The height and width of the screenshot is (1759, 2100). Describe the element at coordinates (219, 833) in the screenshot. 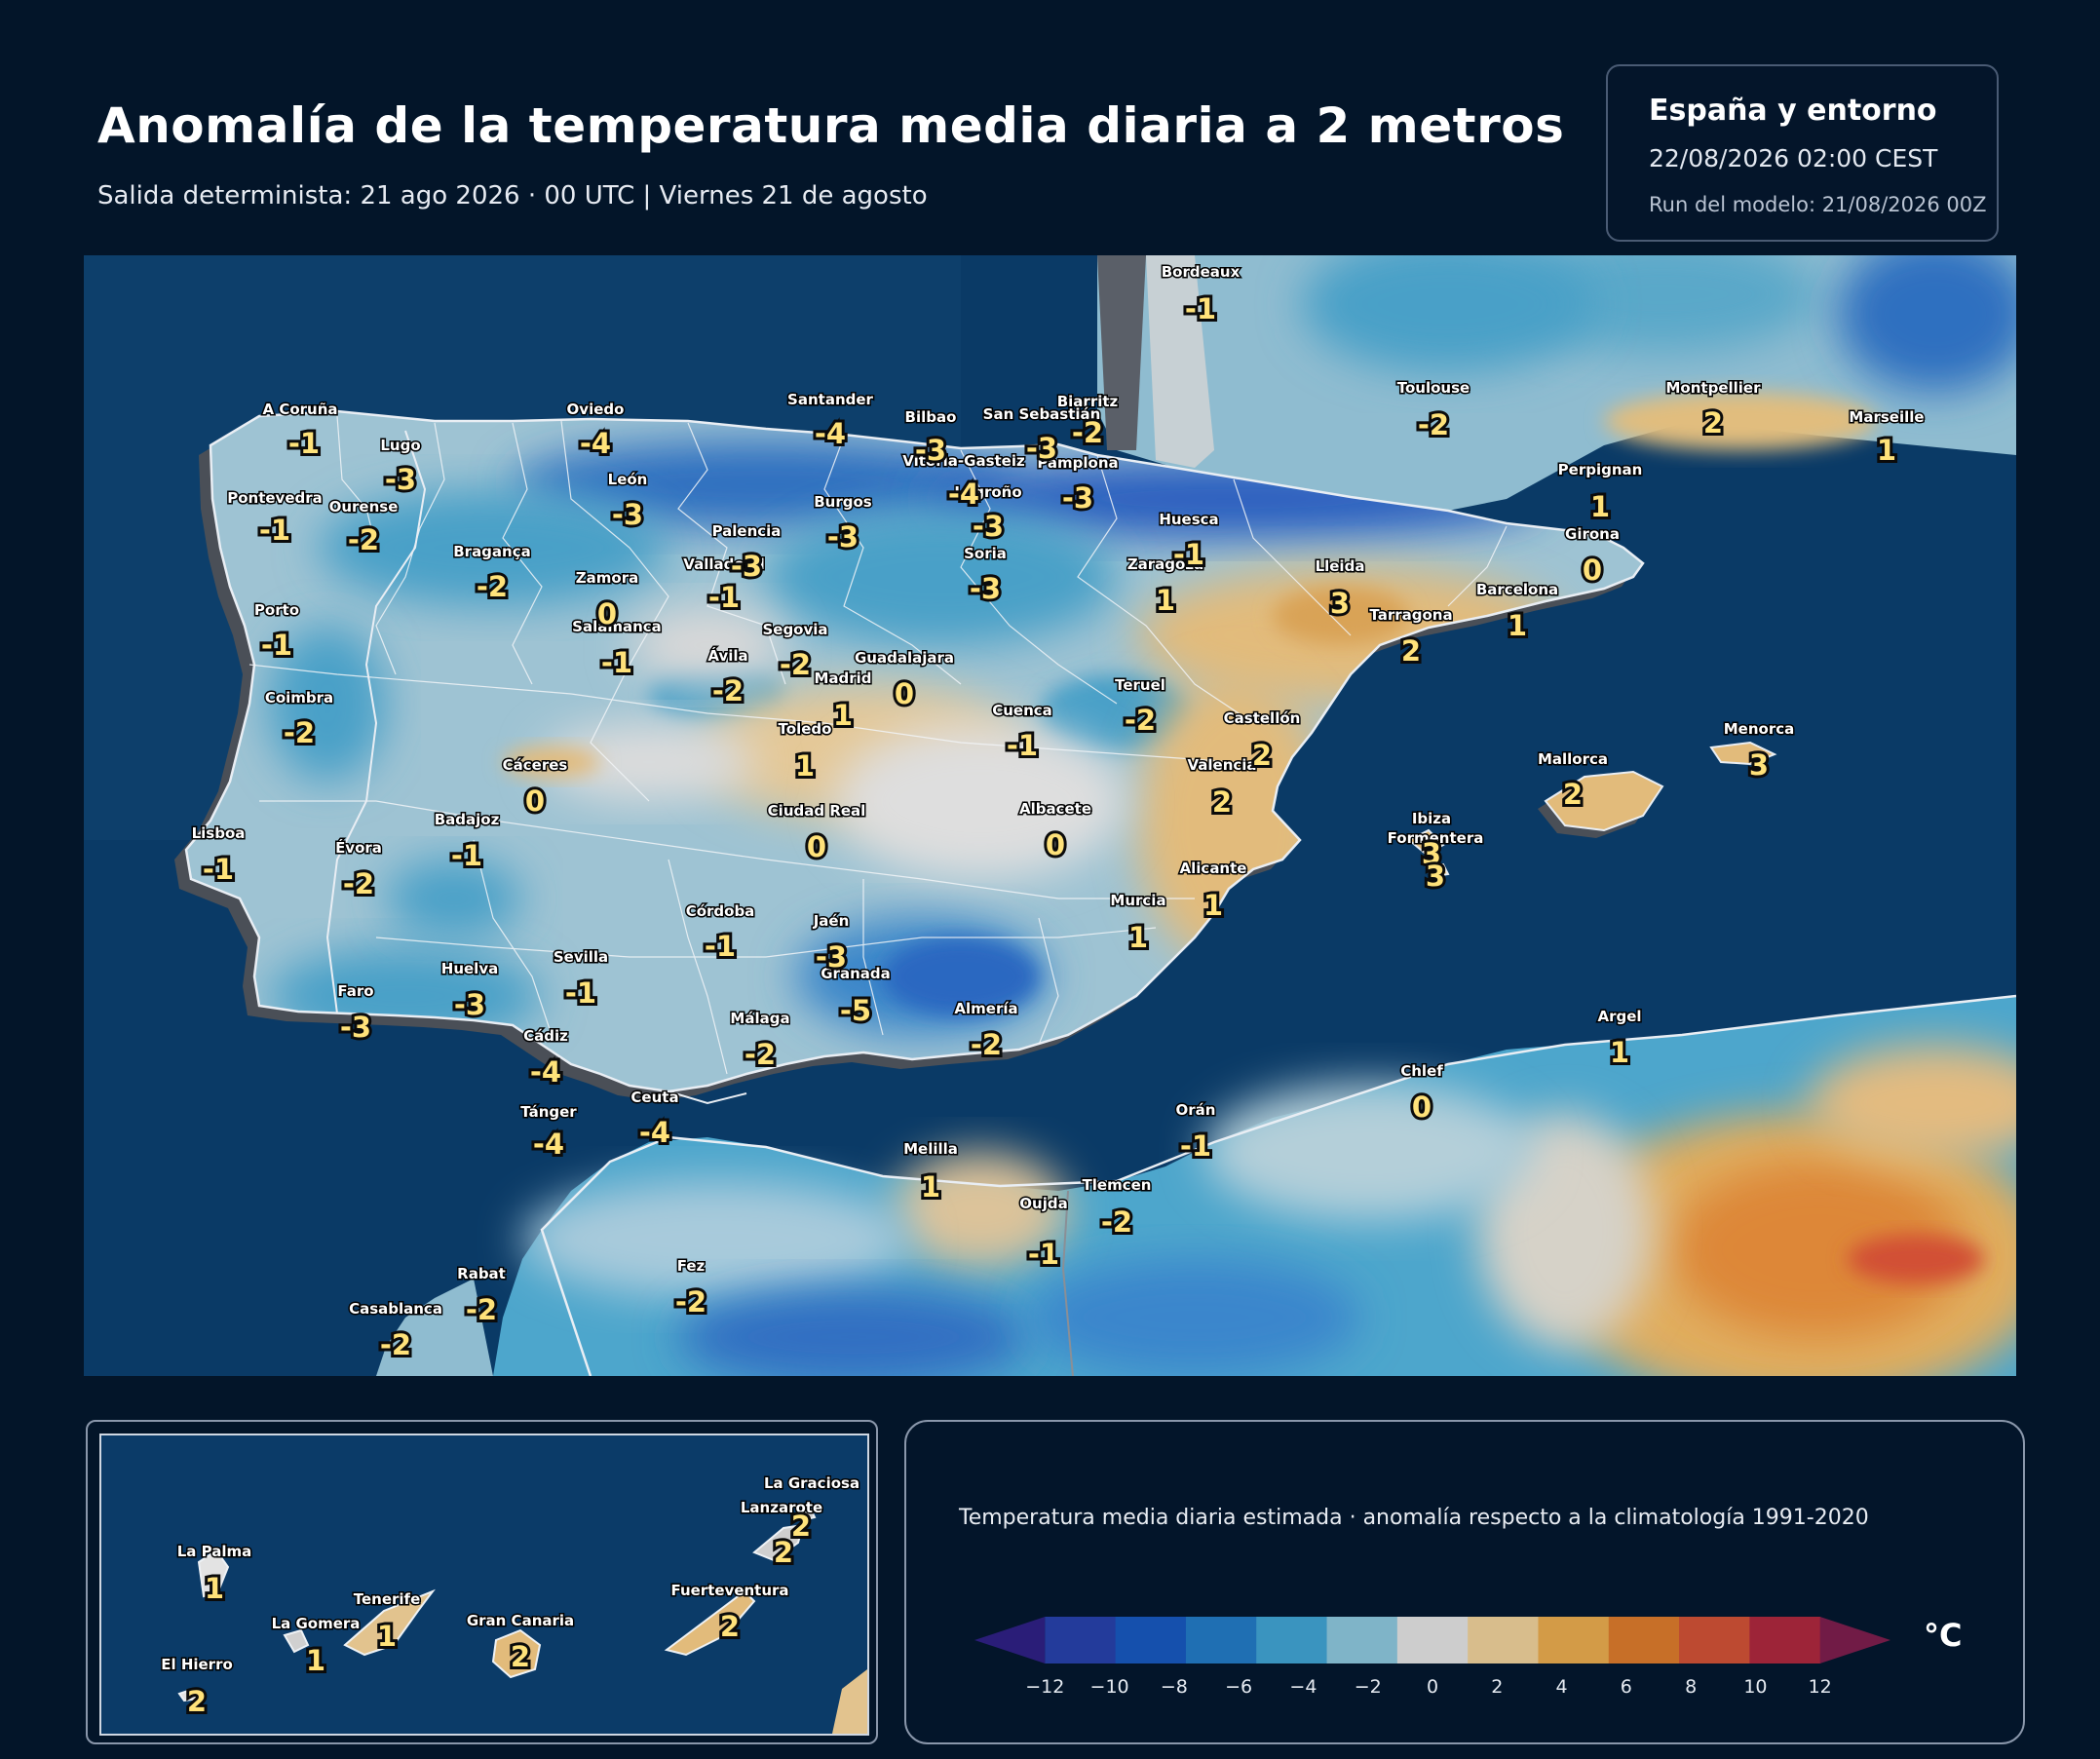

I see `station-label-lisboa: Lisboa` at that location.